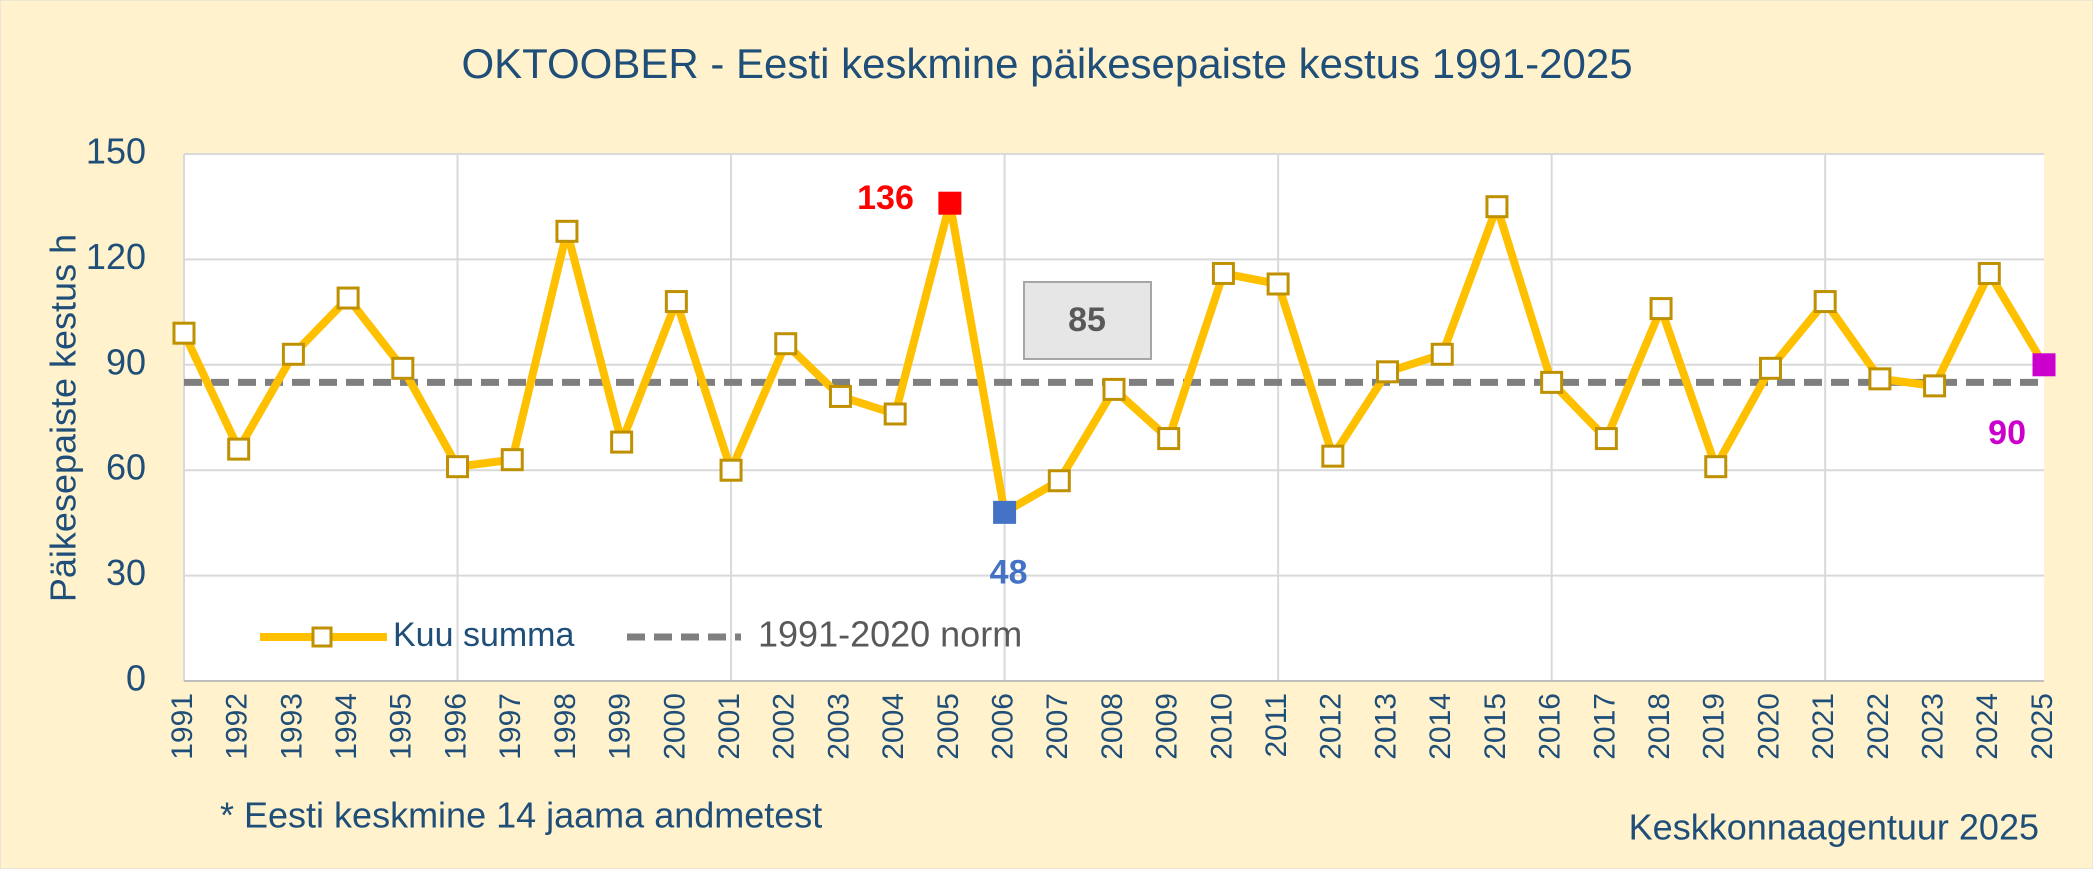  Describe the element at coordinates (63, 418) in the screenshot. I see `y-axis-label: Päikesepaiste kestus h` at that location.